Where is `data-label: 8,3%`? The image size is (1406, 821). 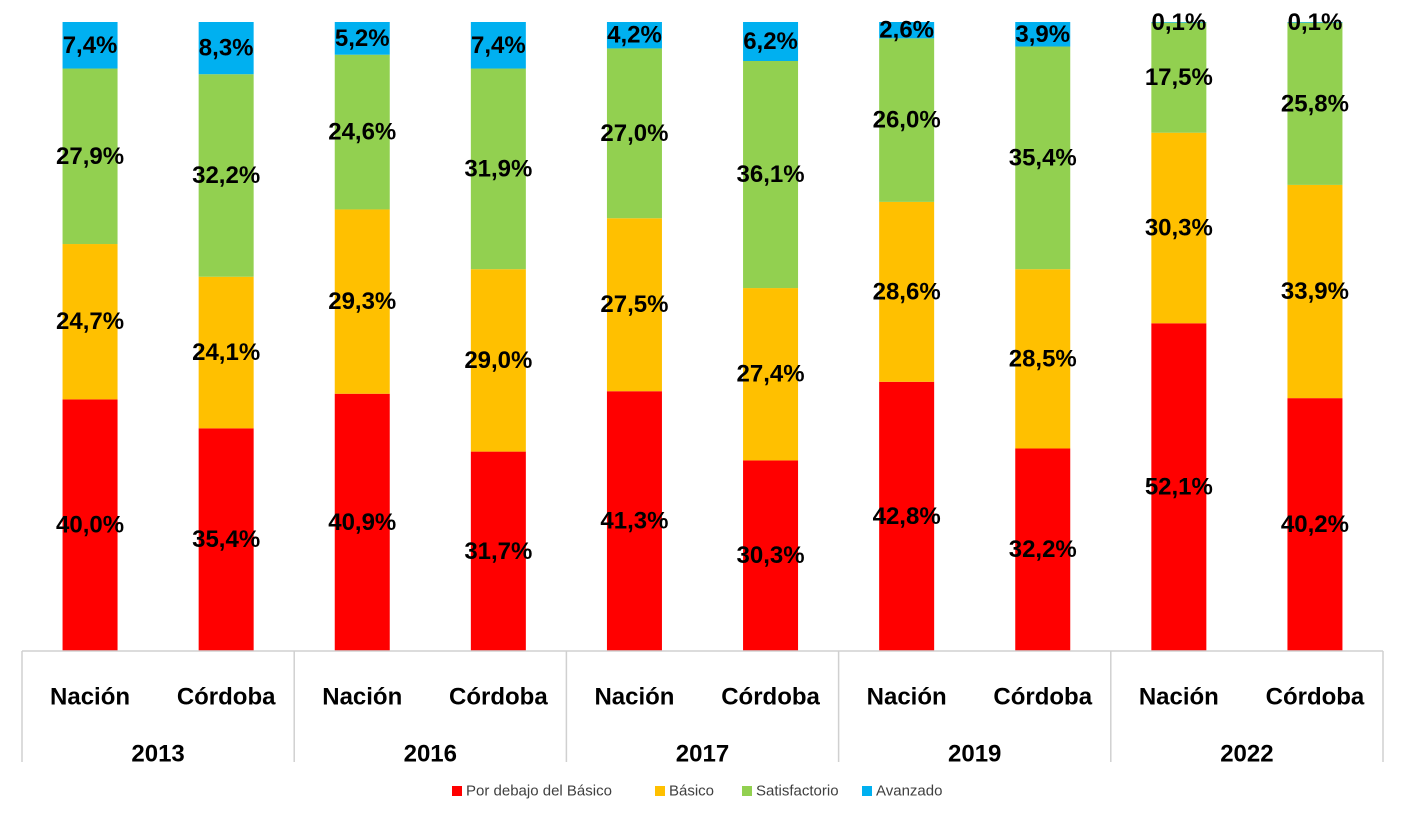
data-label: 8,3% is located at coordinates (226, 48).